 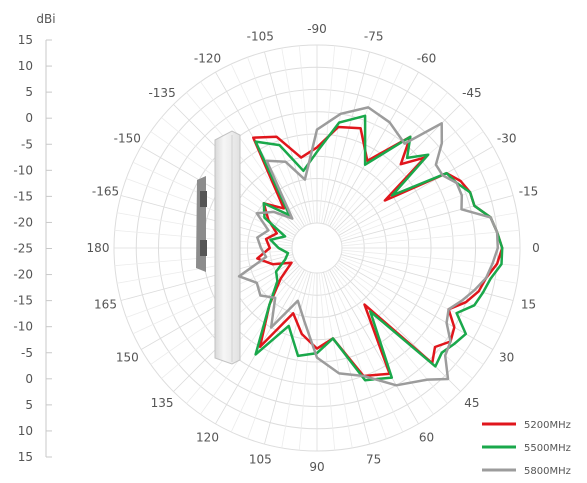 I want to click on angle-label: -165, so click(x=105, y=191).